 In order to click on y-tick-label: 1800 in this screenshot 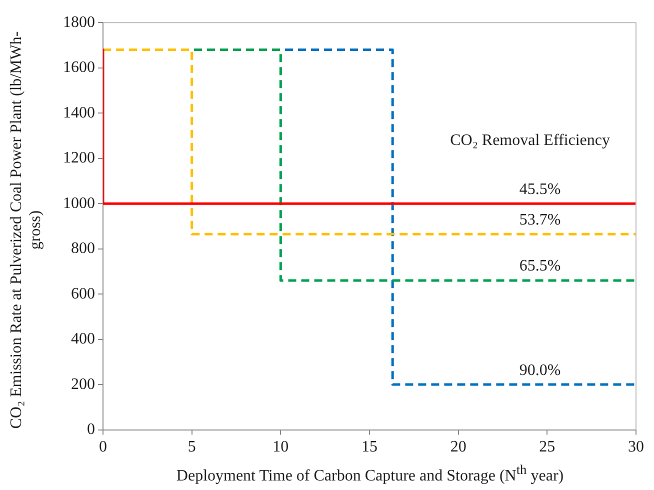, I will do `click(79, 22)`.